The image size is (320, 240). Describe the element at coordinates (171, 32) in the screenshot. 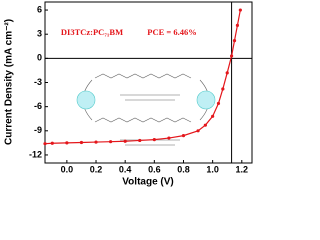

I see `annotation: PCE = 6.46%` at that location.